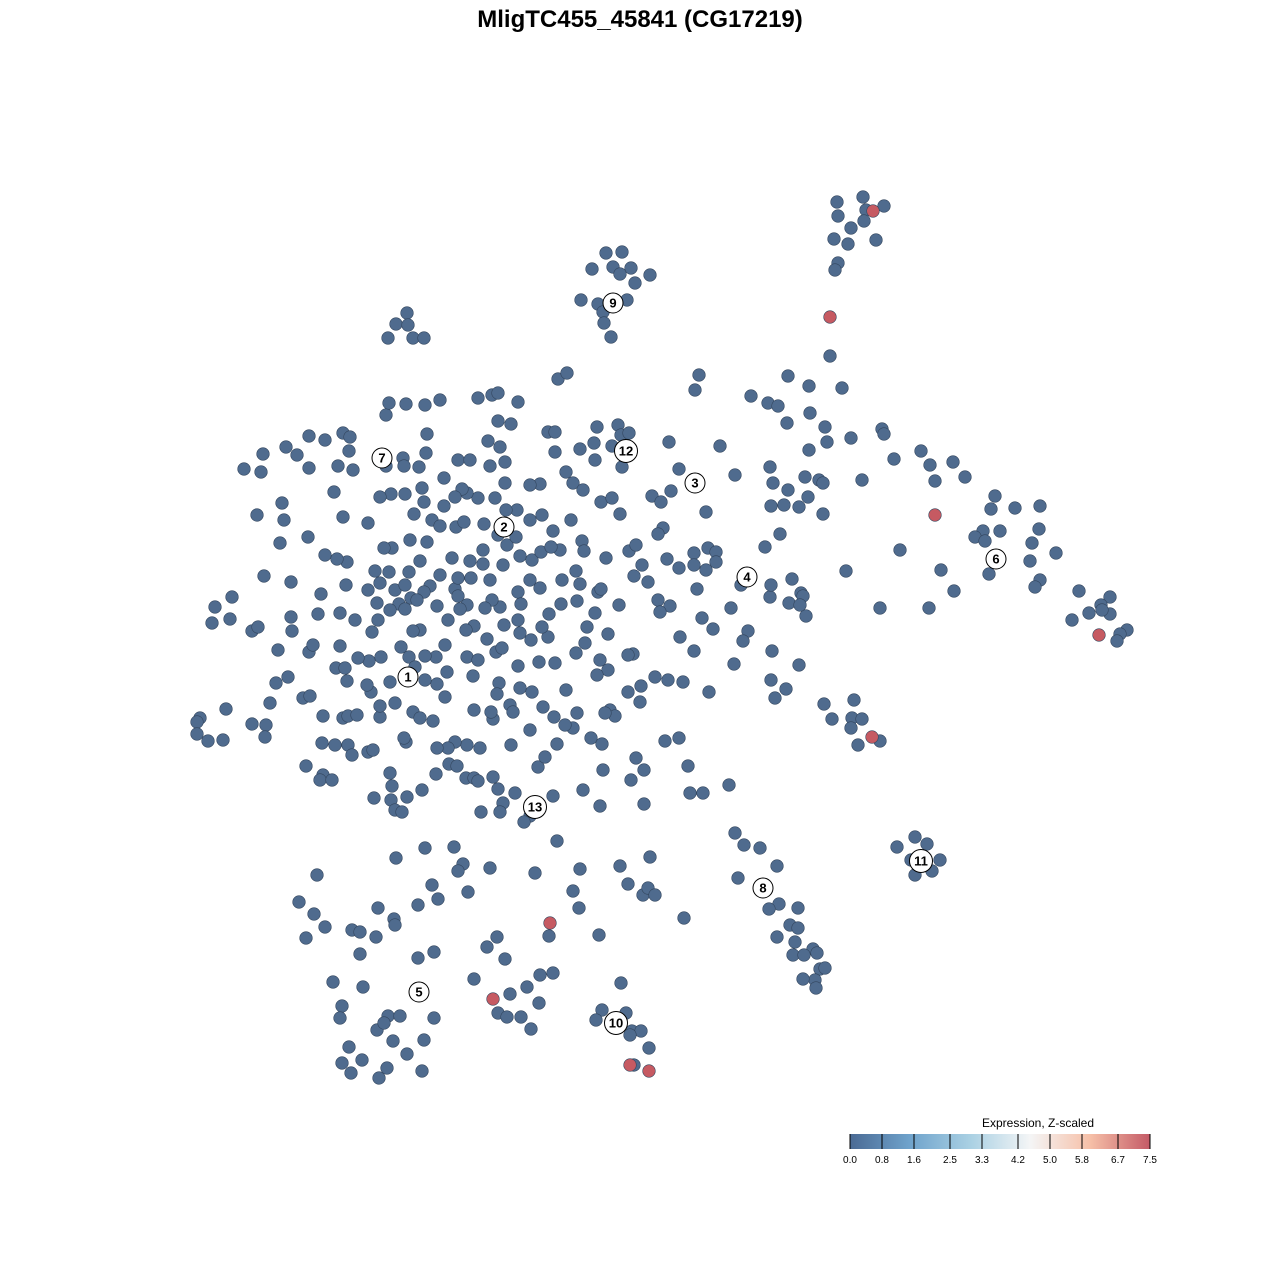 The height and width of the screenshot is (1280, 1280). What do you see at coordinates (1118, 1160) in the screenshot?
I see `legend-tick-label: 6.7` at bounding box center [1118, 1160].